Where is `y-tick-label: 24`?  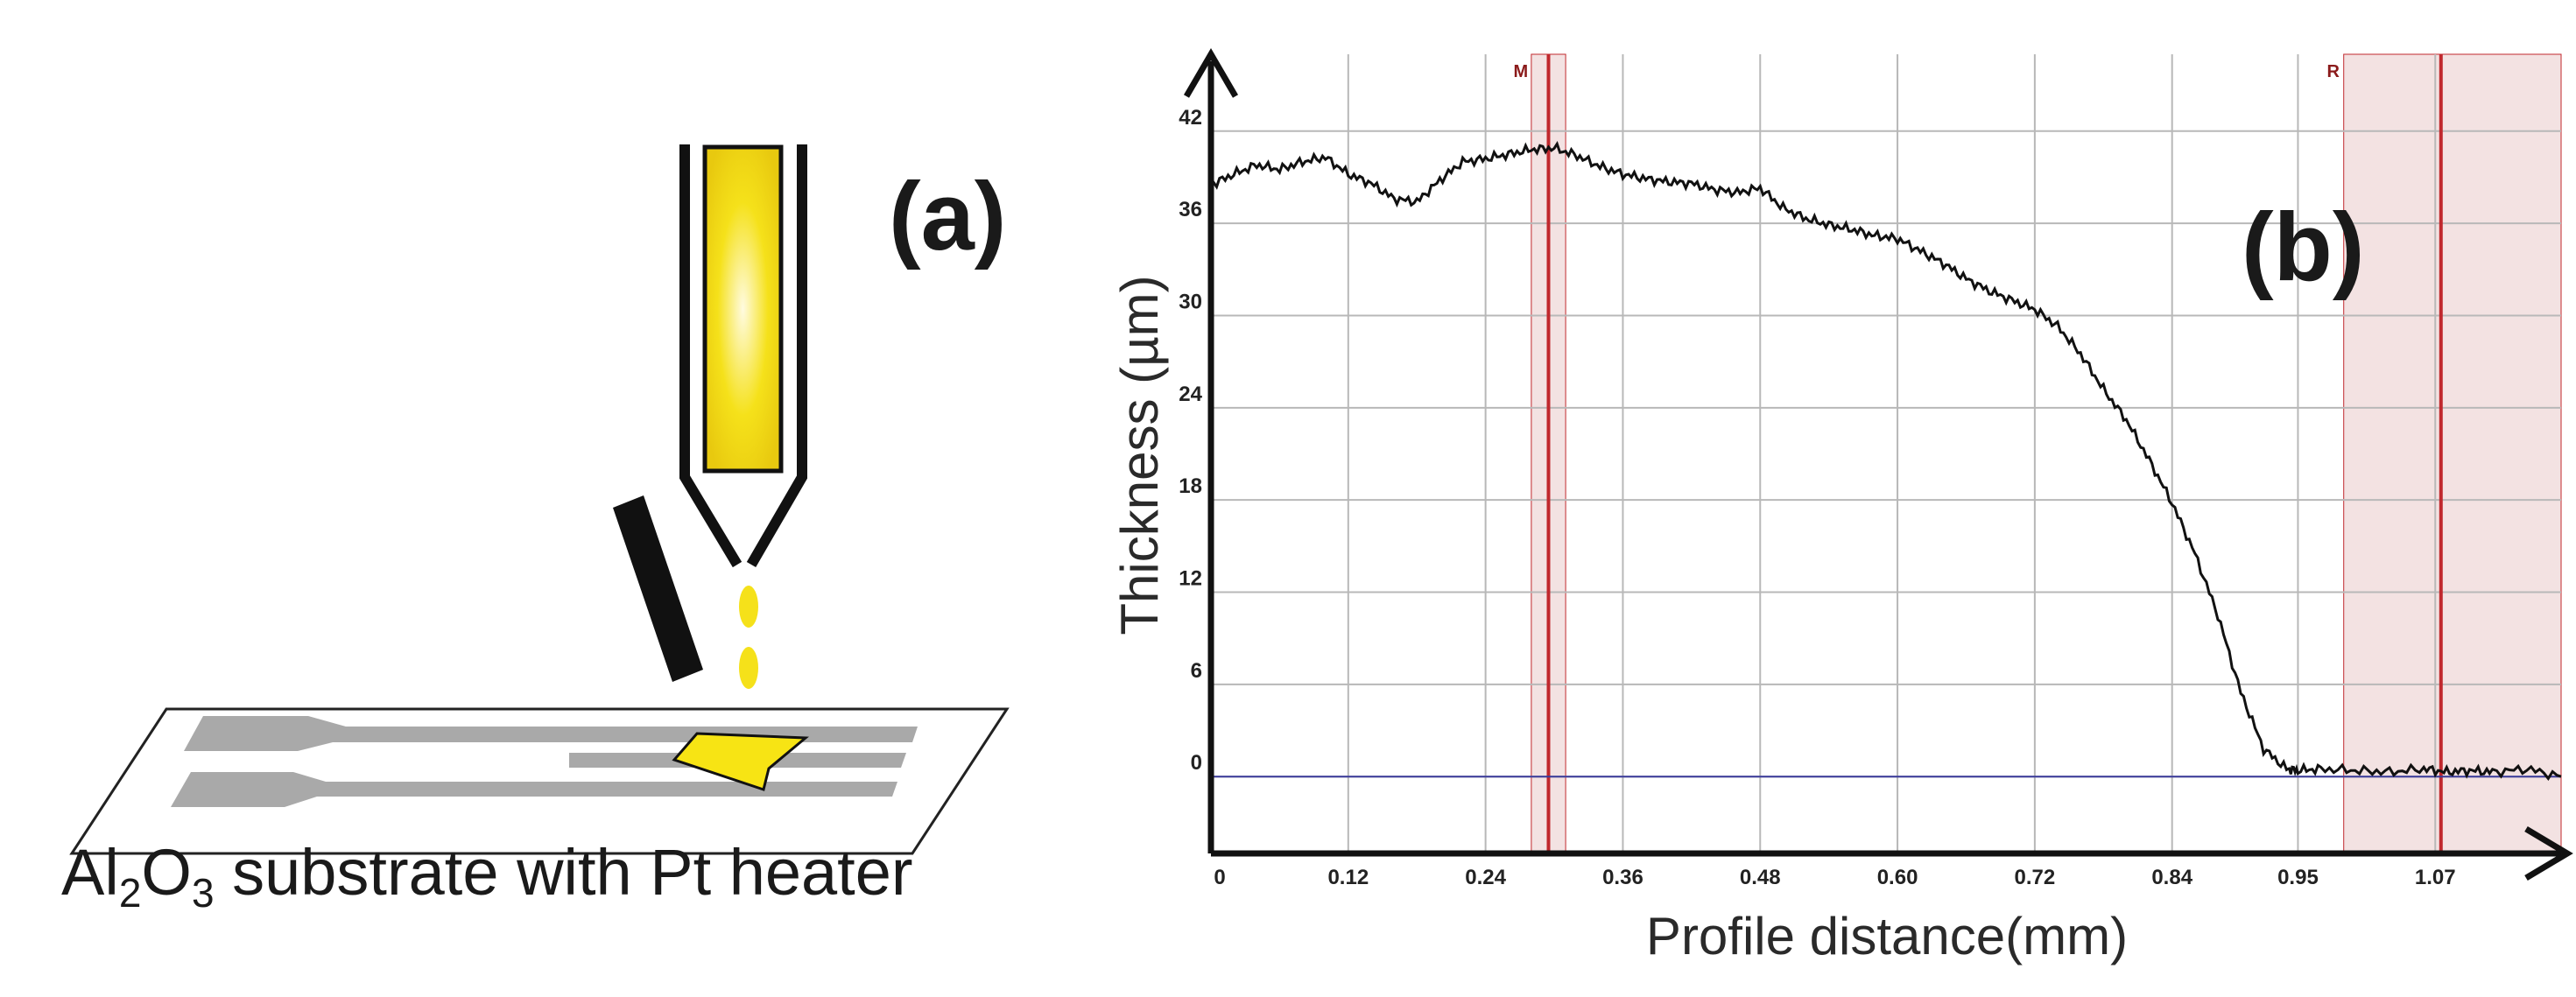
y-tick-label: 24 is located at coordinates (1190, 394).